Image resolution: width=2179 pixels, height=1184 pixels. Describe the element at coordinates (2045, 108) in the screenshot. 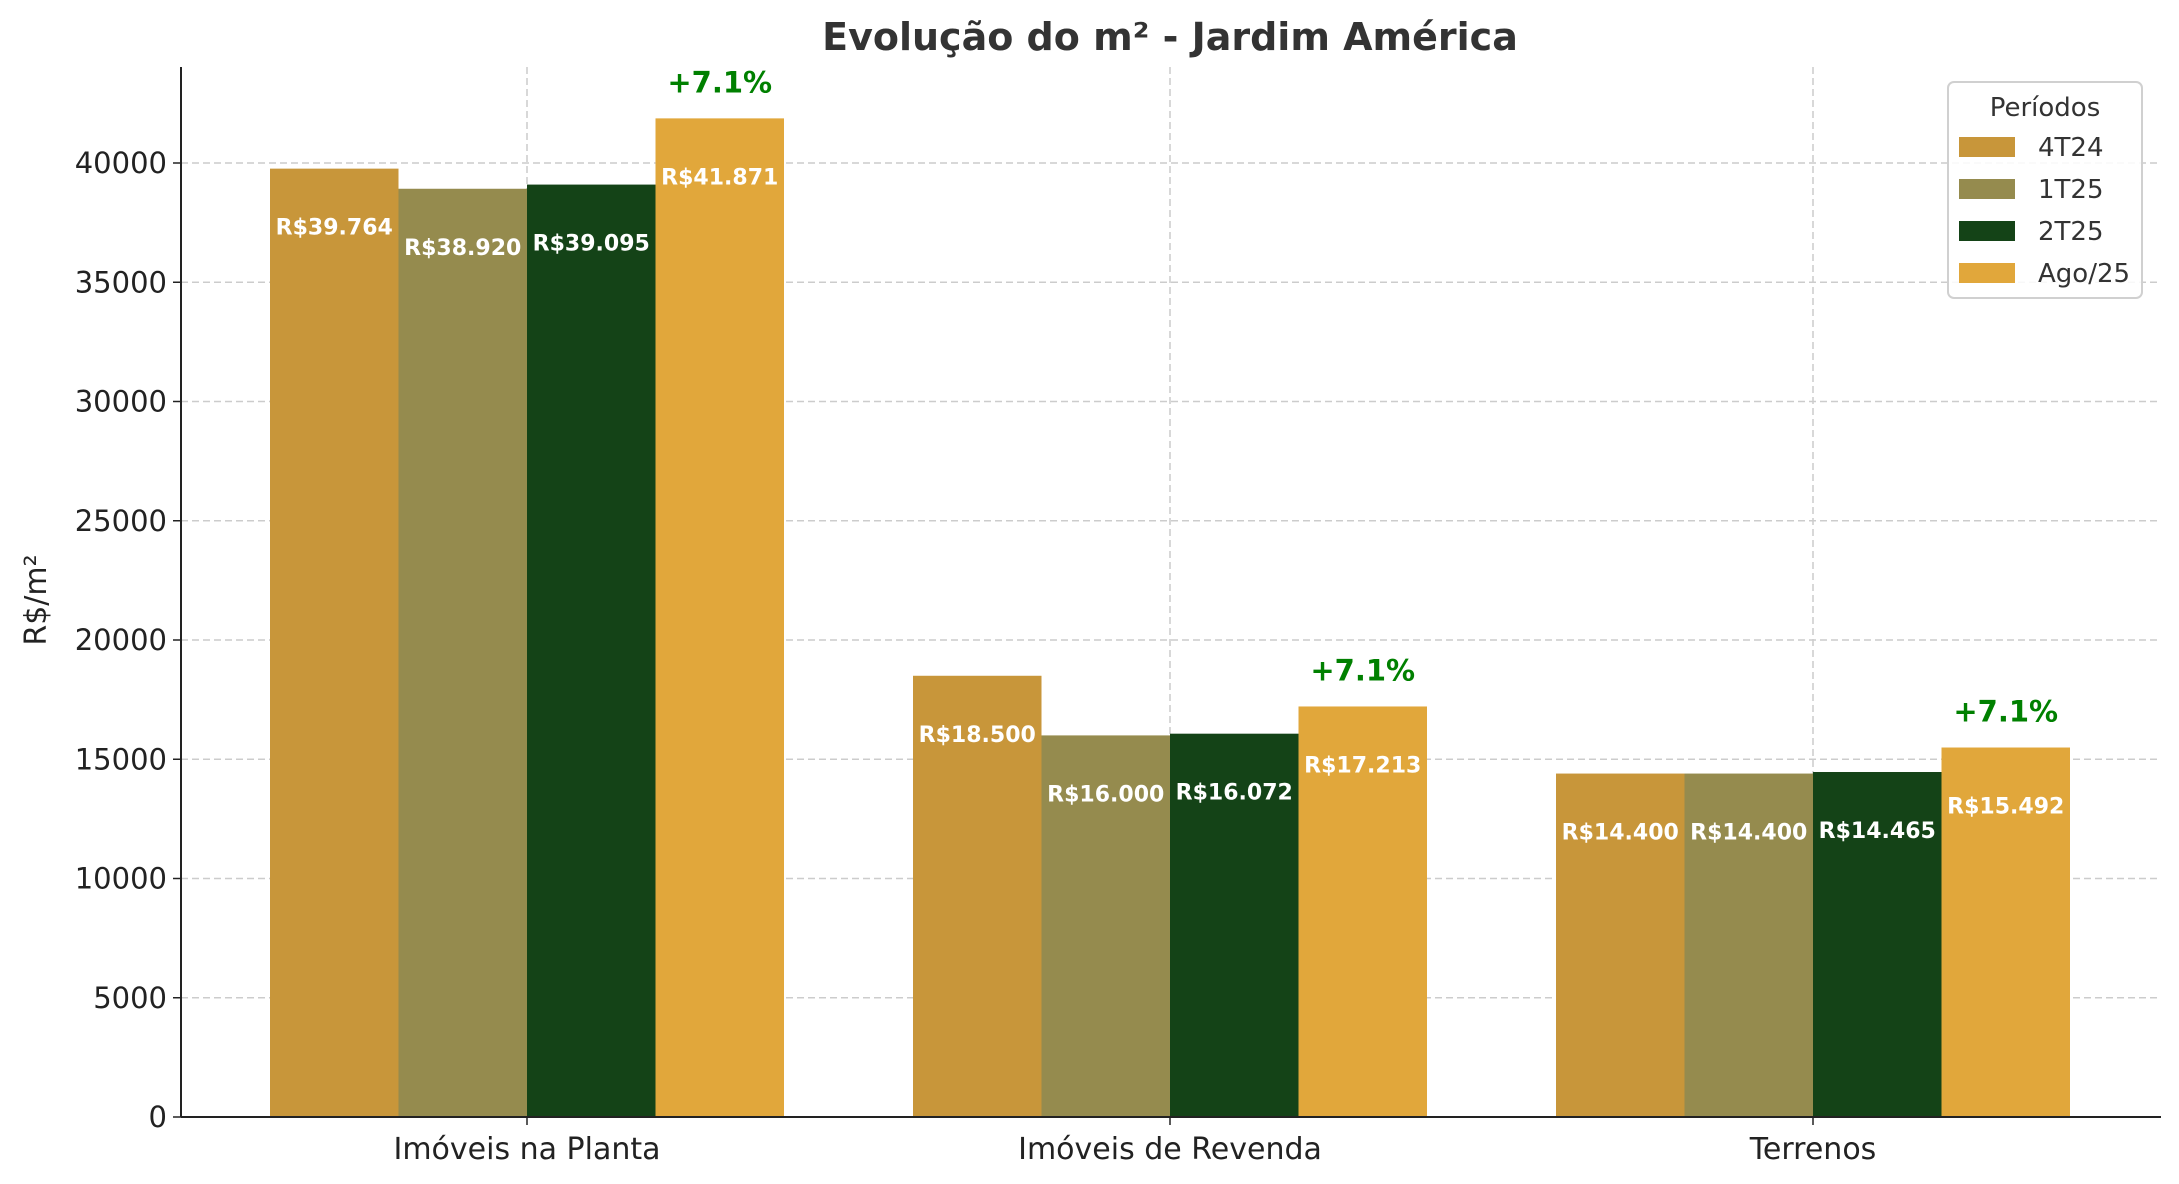

I see `legend-title: Períodos` at that location.